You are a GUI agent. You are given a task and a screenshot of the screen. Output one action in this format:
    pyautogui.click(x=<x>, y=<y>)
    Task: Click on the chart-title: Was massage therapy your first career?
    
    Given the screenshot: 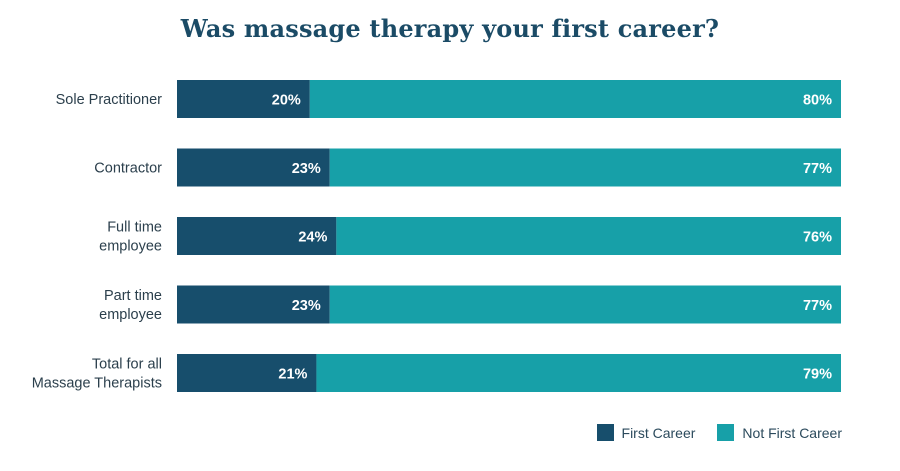 What is the action you would take?
    pyautogui.click(x=450, y=28)
    